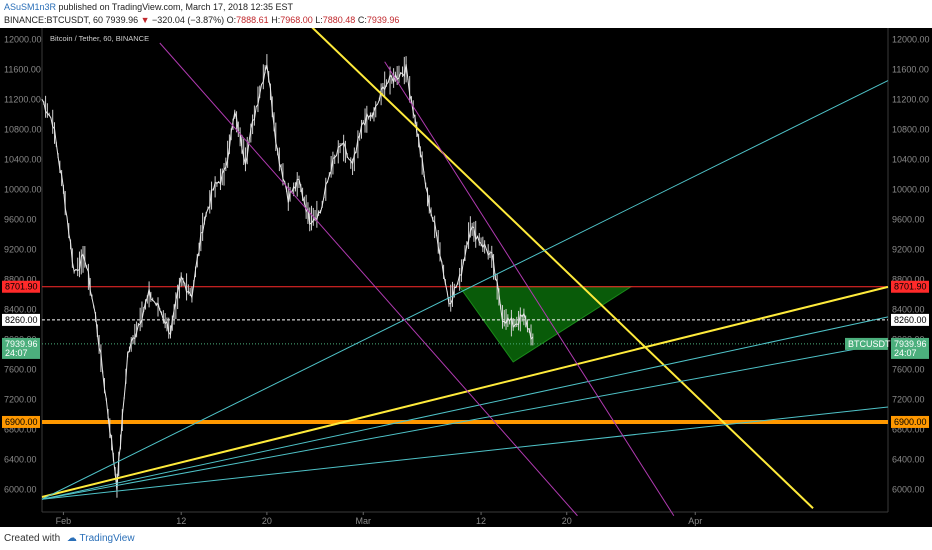 The width and height of the screenshot is (932, 550). What do you see at coordinates (911, 39) in the screenshot?
I see `y-tick-label-right: 12000.00` at bounding box center [911, 39].